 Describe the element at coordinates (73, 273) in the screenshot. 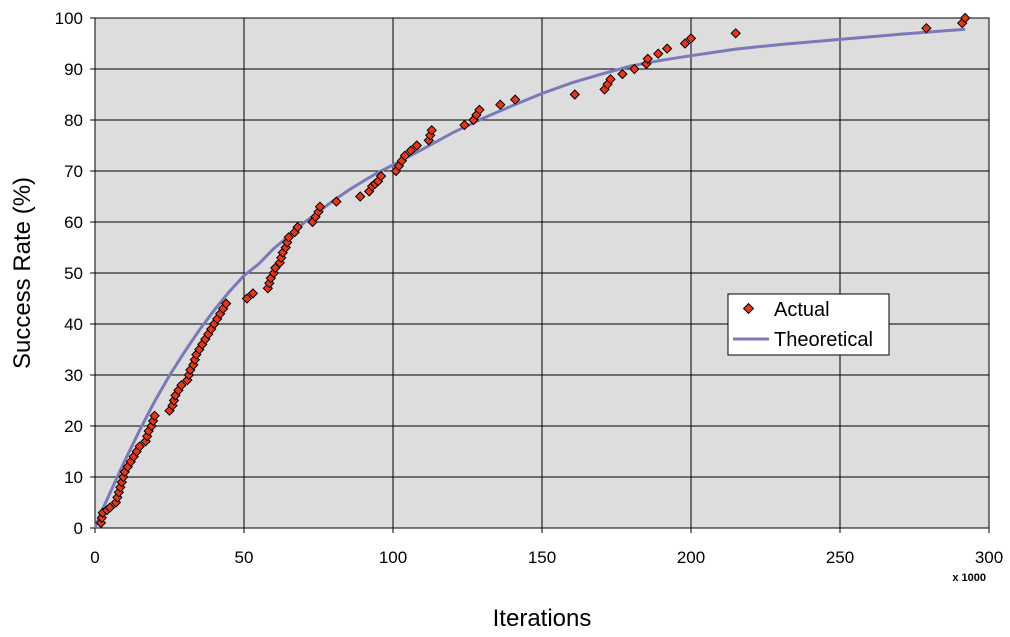

I see `y-tick-label: 50` at that location.